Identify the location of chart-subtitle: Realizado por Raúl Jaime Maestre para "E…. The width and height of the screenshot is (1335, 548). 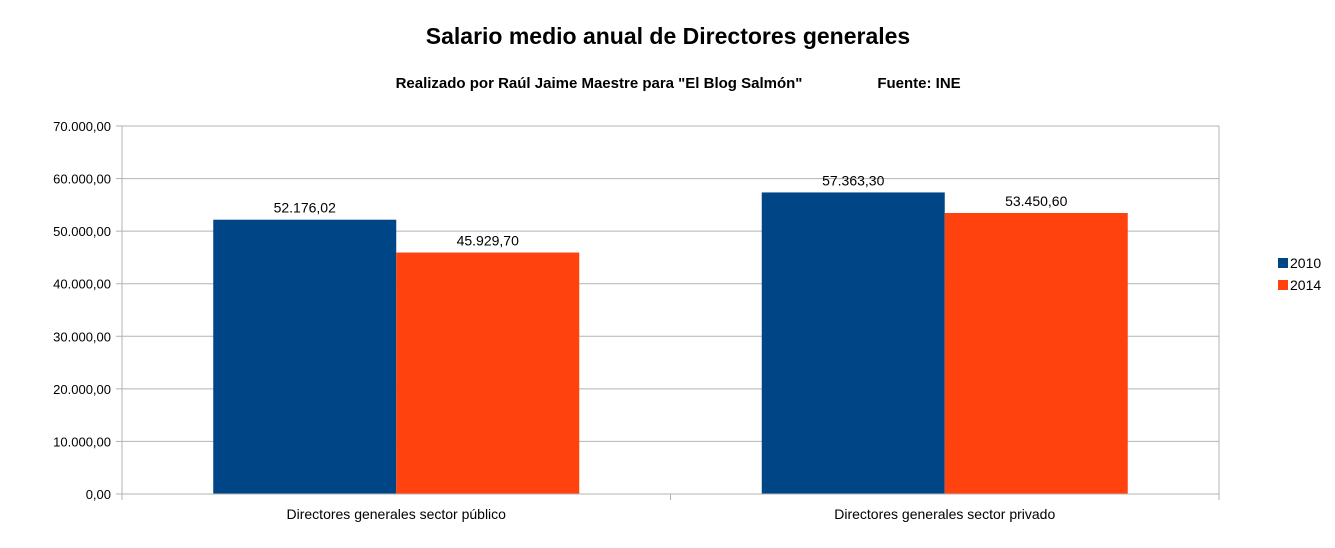
(599, 83).